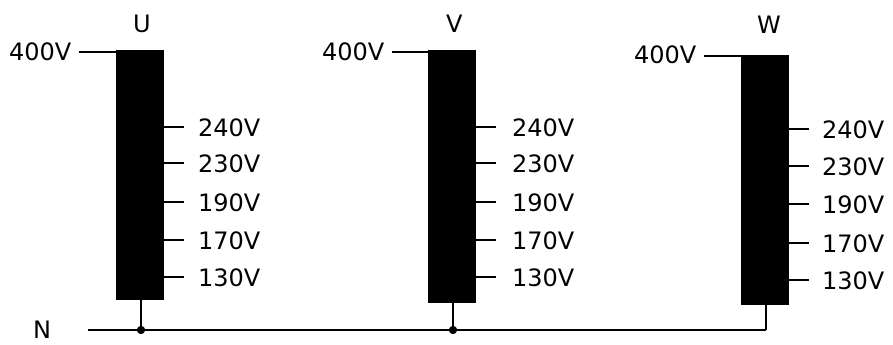  What do you see at coordinates (665, 55) in the screenshot?
I see `phase-w-input-voltage: 400V` at bounding box center [665, 55].